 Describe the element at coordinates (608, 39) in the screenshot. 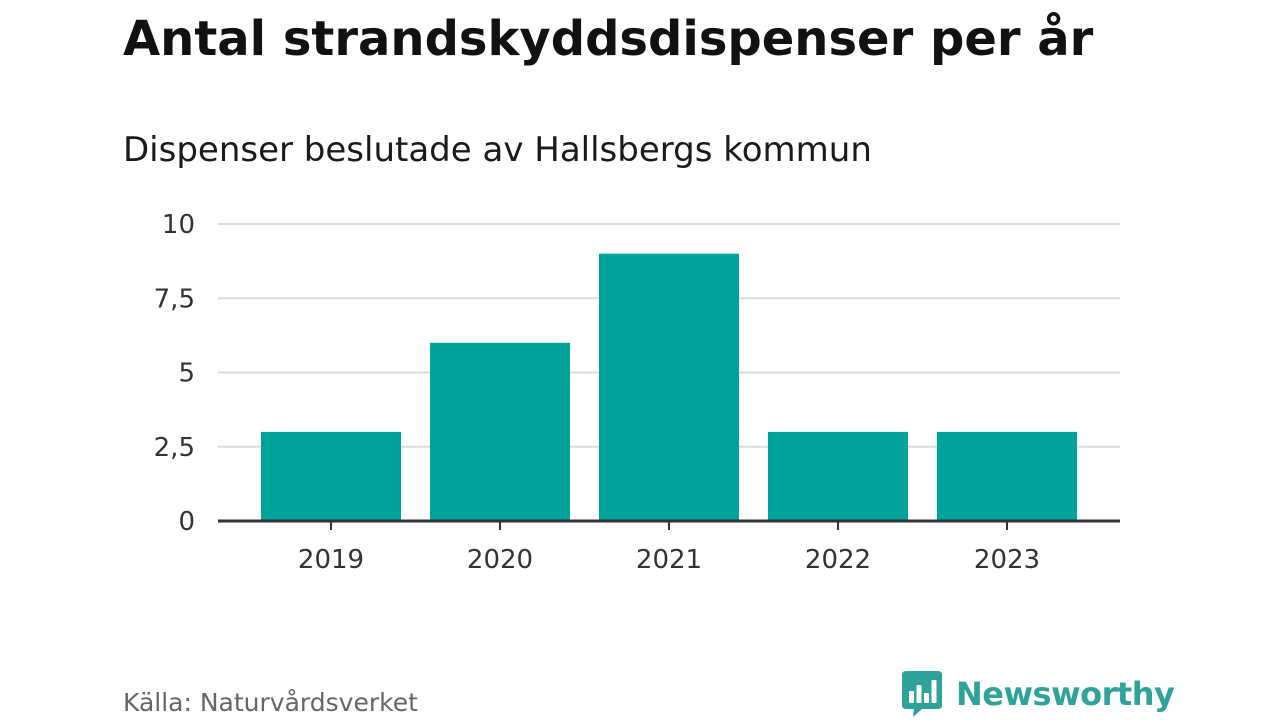

I see `chart-title: Antal strandskyddsdispenser per år` at that location.